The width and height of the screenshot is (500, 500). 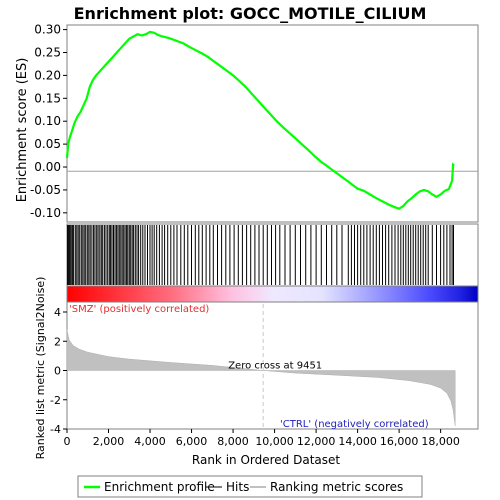 I want to click on ranking-y-tick-label: -4, so click(x=55, y=429).